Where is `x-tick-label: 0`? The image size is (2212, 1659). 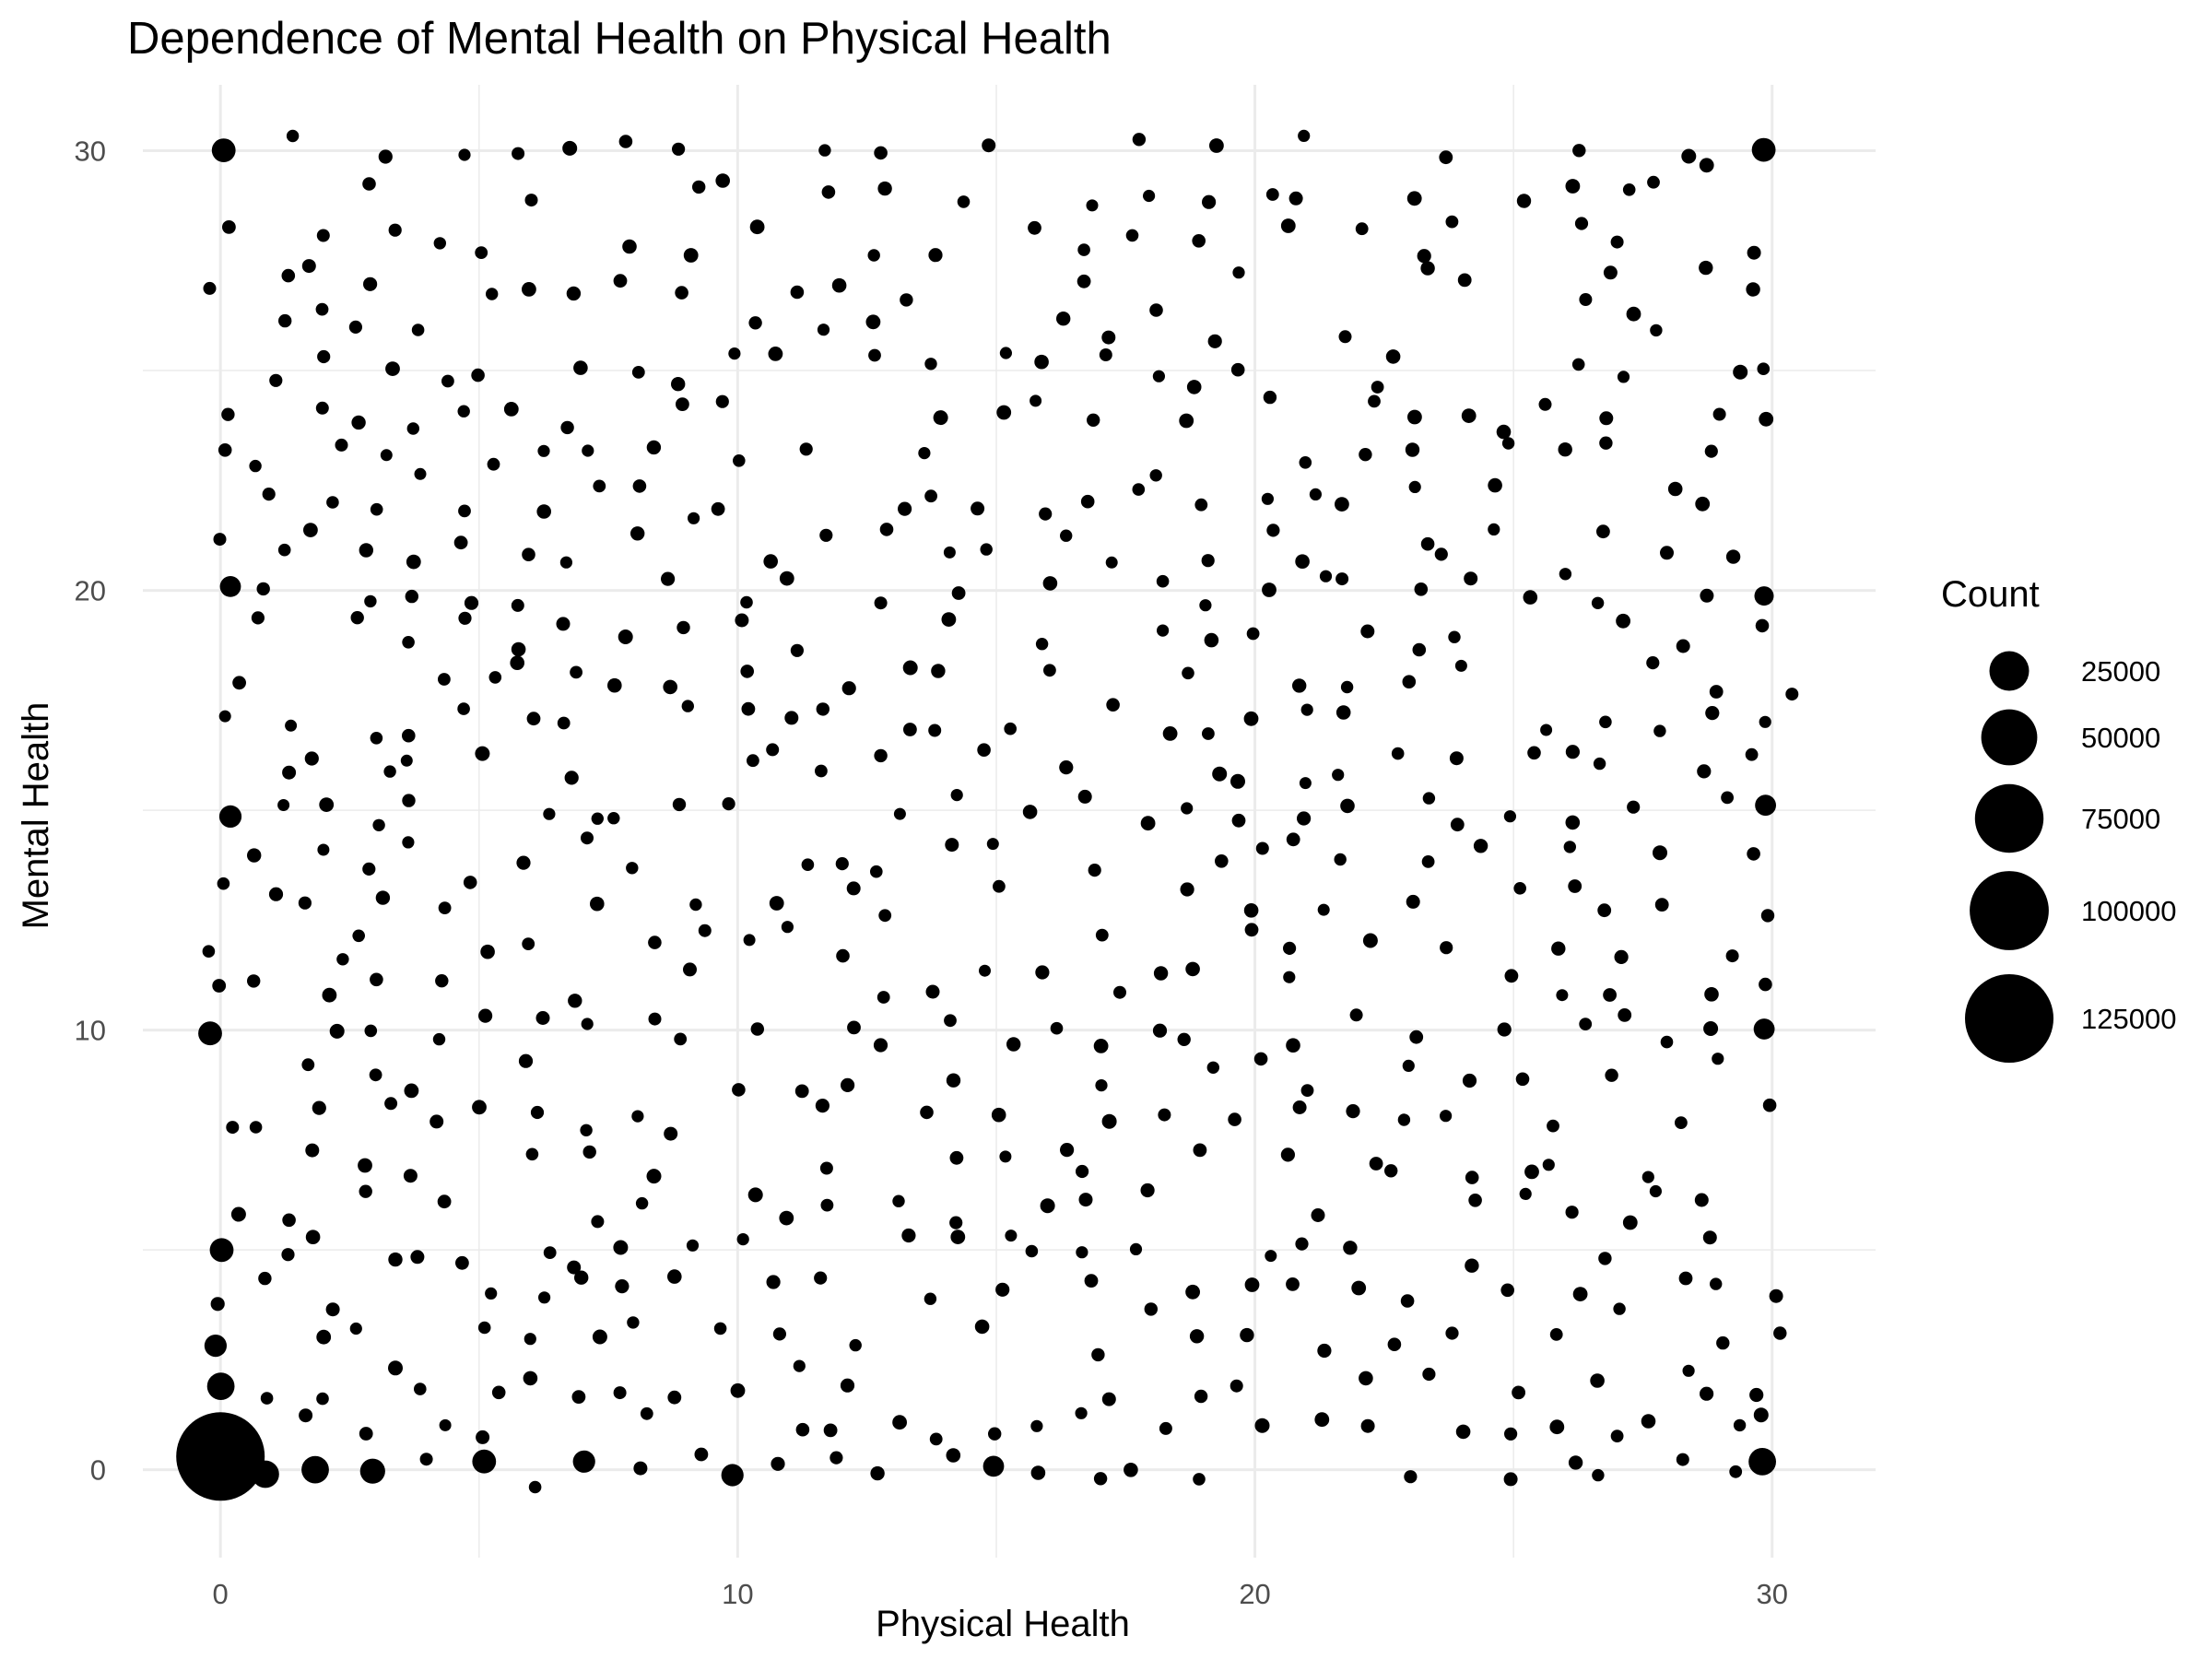 x-tick-label: 0 is located at coordinates (221, 1594).